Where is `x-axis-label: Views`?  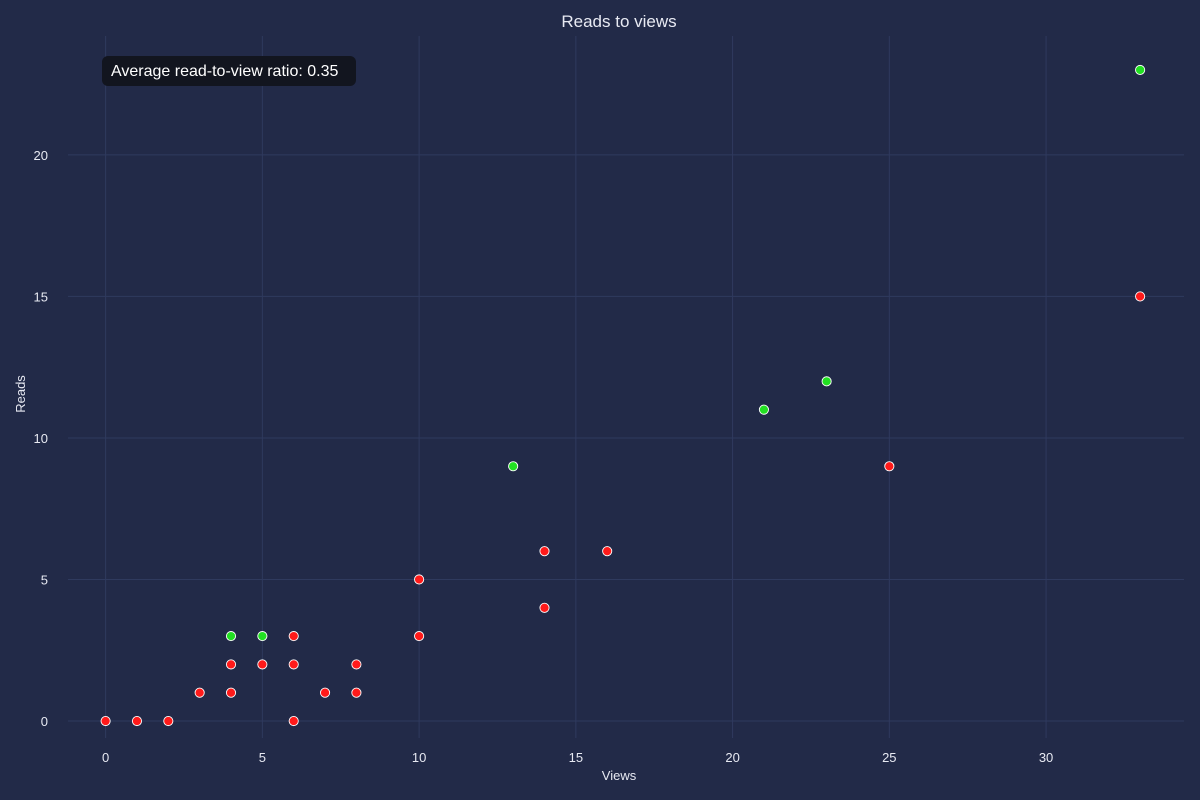 x-axis-label: Views is located at coordinates (619, 775).